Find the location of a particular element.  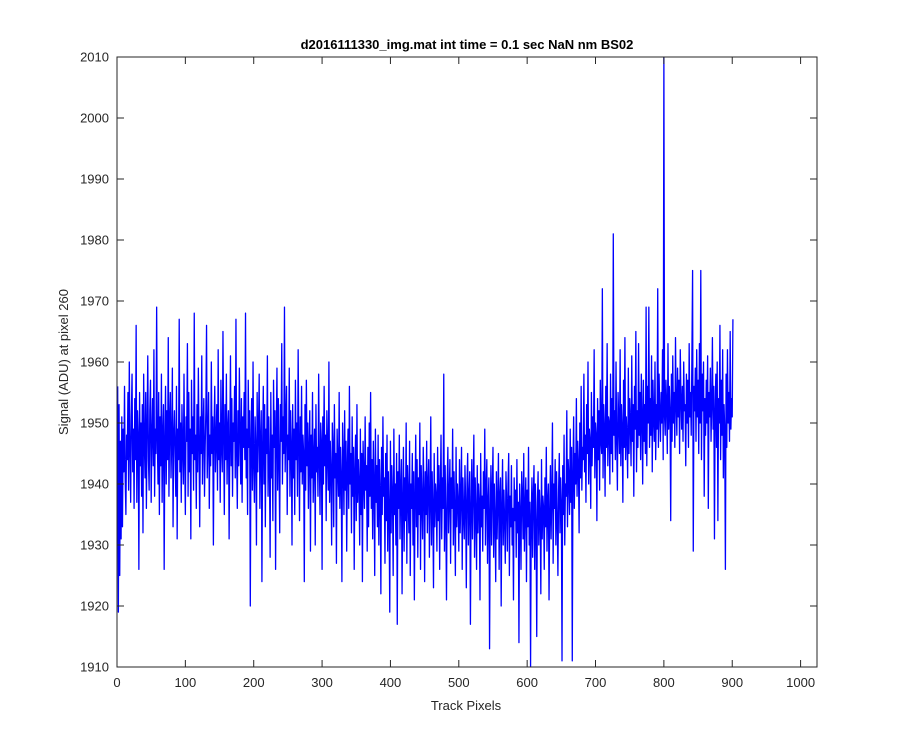

x-tick-label: 700 is located at coordinates (596, 682).